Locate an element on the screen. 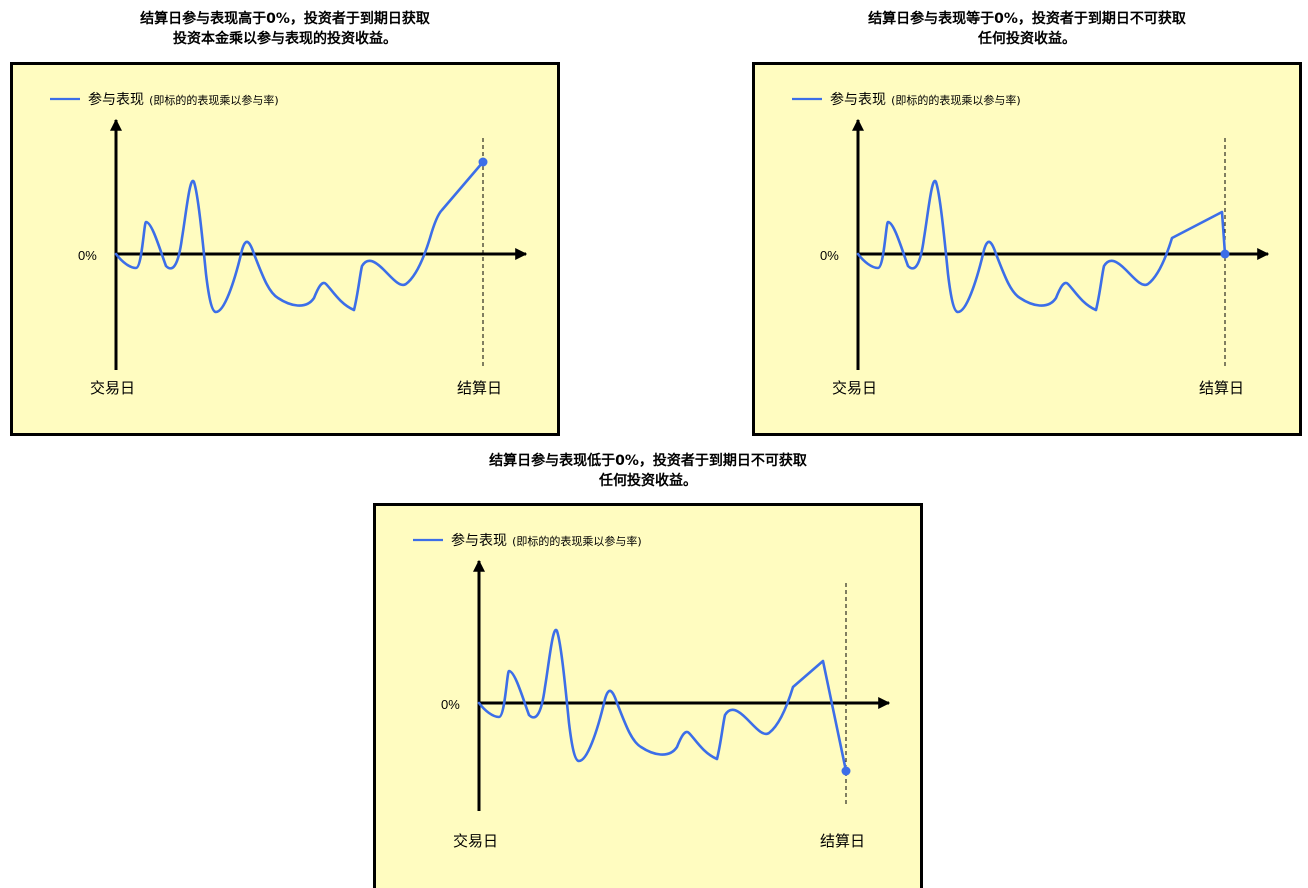 The image size is (1308, 888). panel-1-trade-date-label: 交易日 is located at coordinates (112, 388).